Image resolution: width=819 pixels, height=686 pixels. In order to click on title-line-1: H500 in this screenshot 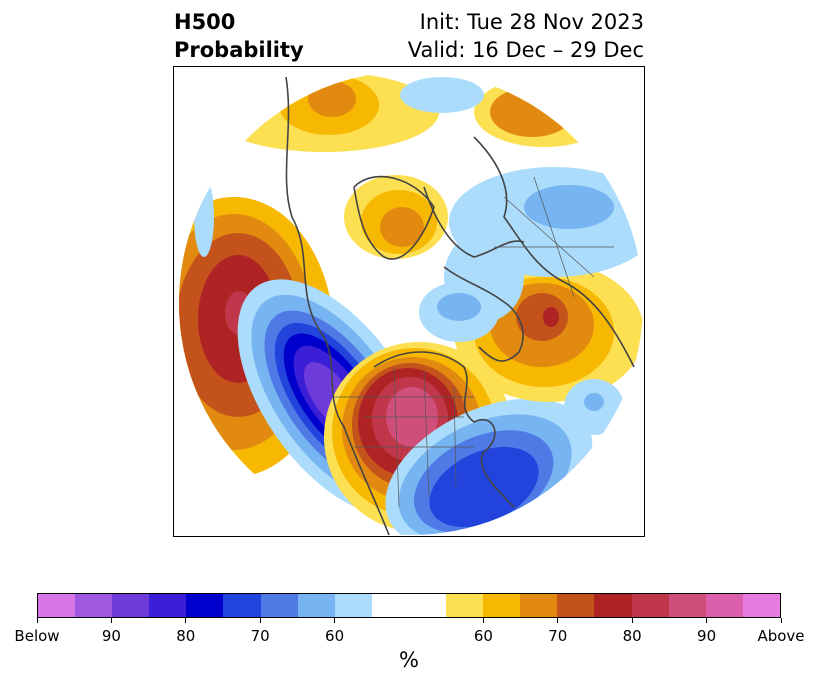, I will do `click(205, 22)`.